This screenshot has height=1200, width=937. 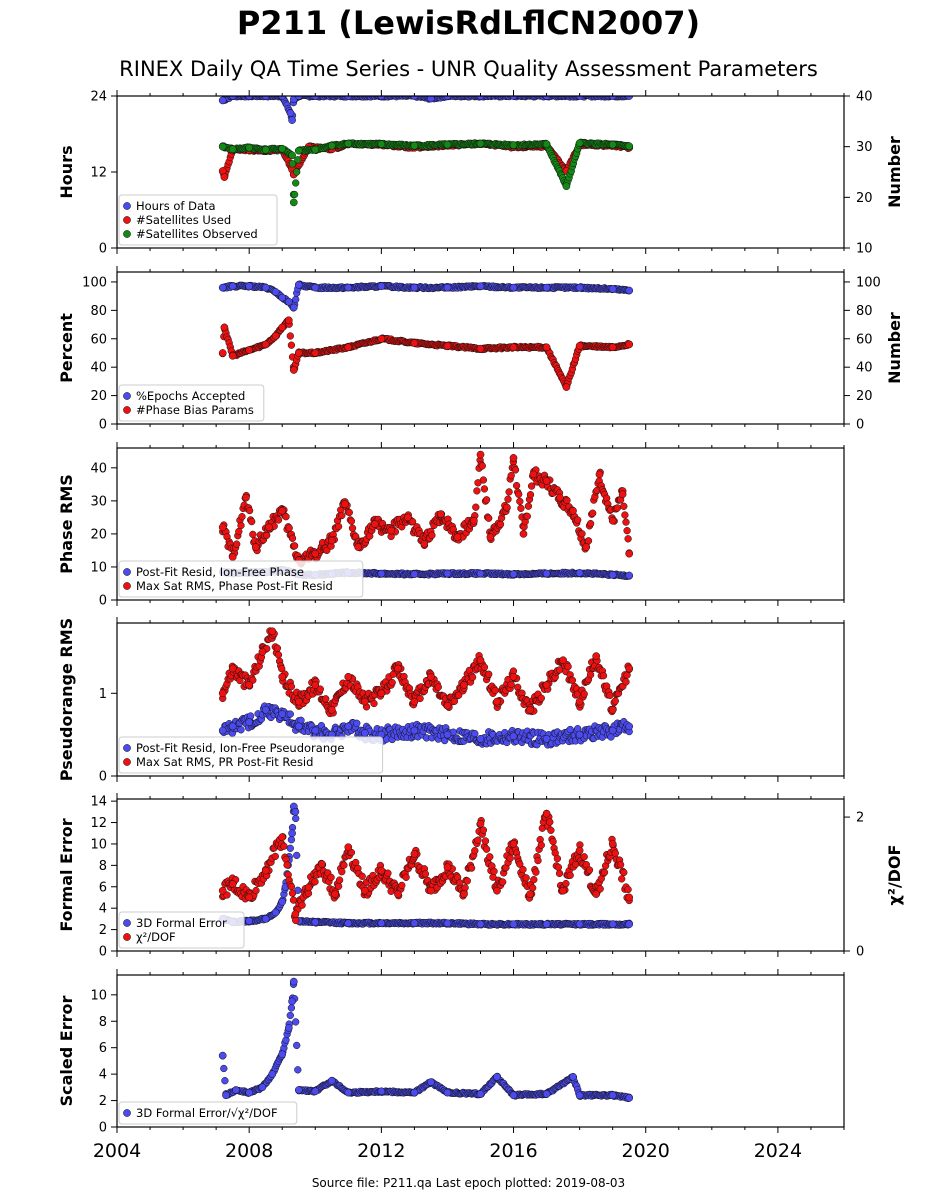 I want to click on y2-tick-label: 10, so click(x=864, y=249).